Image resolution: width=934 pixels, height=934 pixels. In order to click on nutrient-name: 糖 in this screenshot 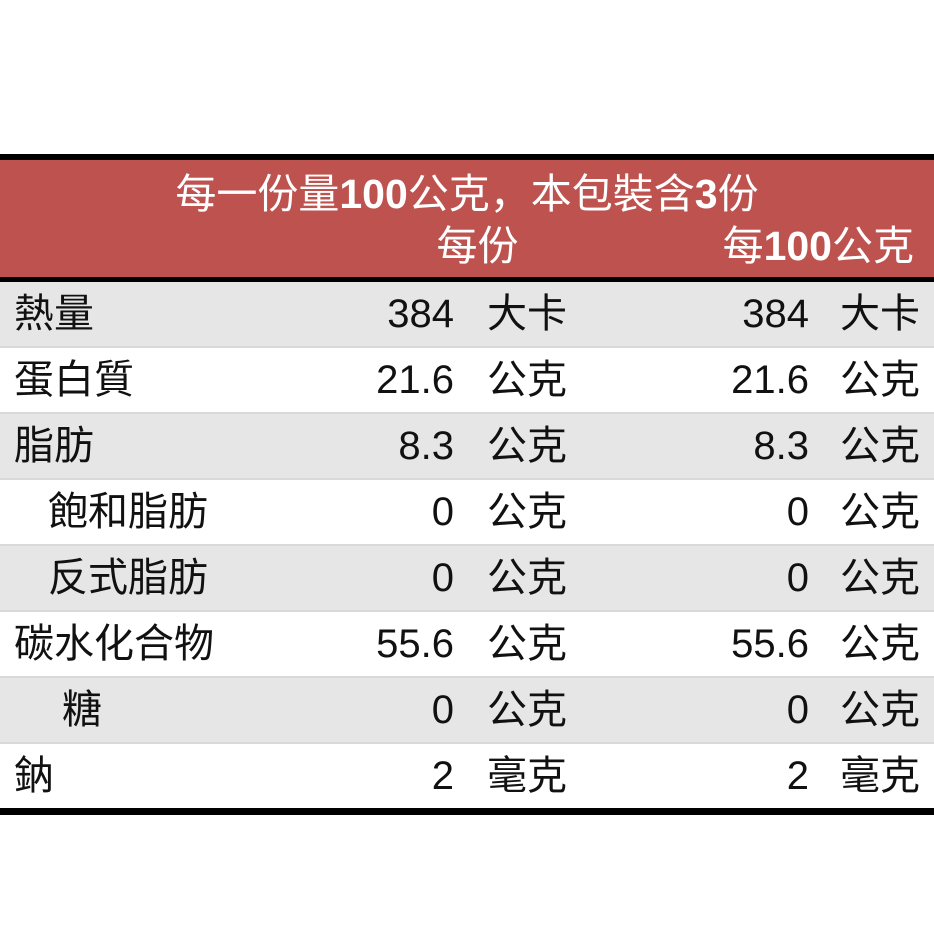, I will do `click(150, 710)`.